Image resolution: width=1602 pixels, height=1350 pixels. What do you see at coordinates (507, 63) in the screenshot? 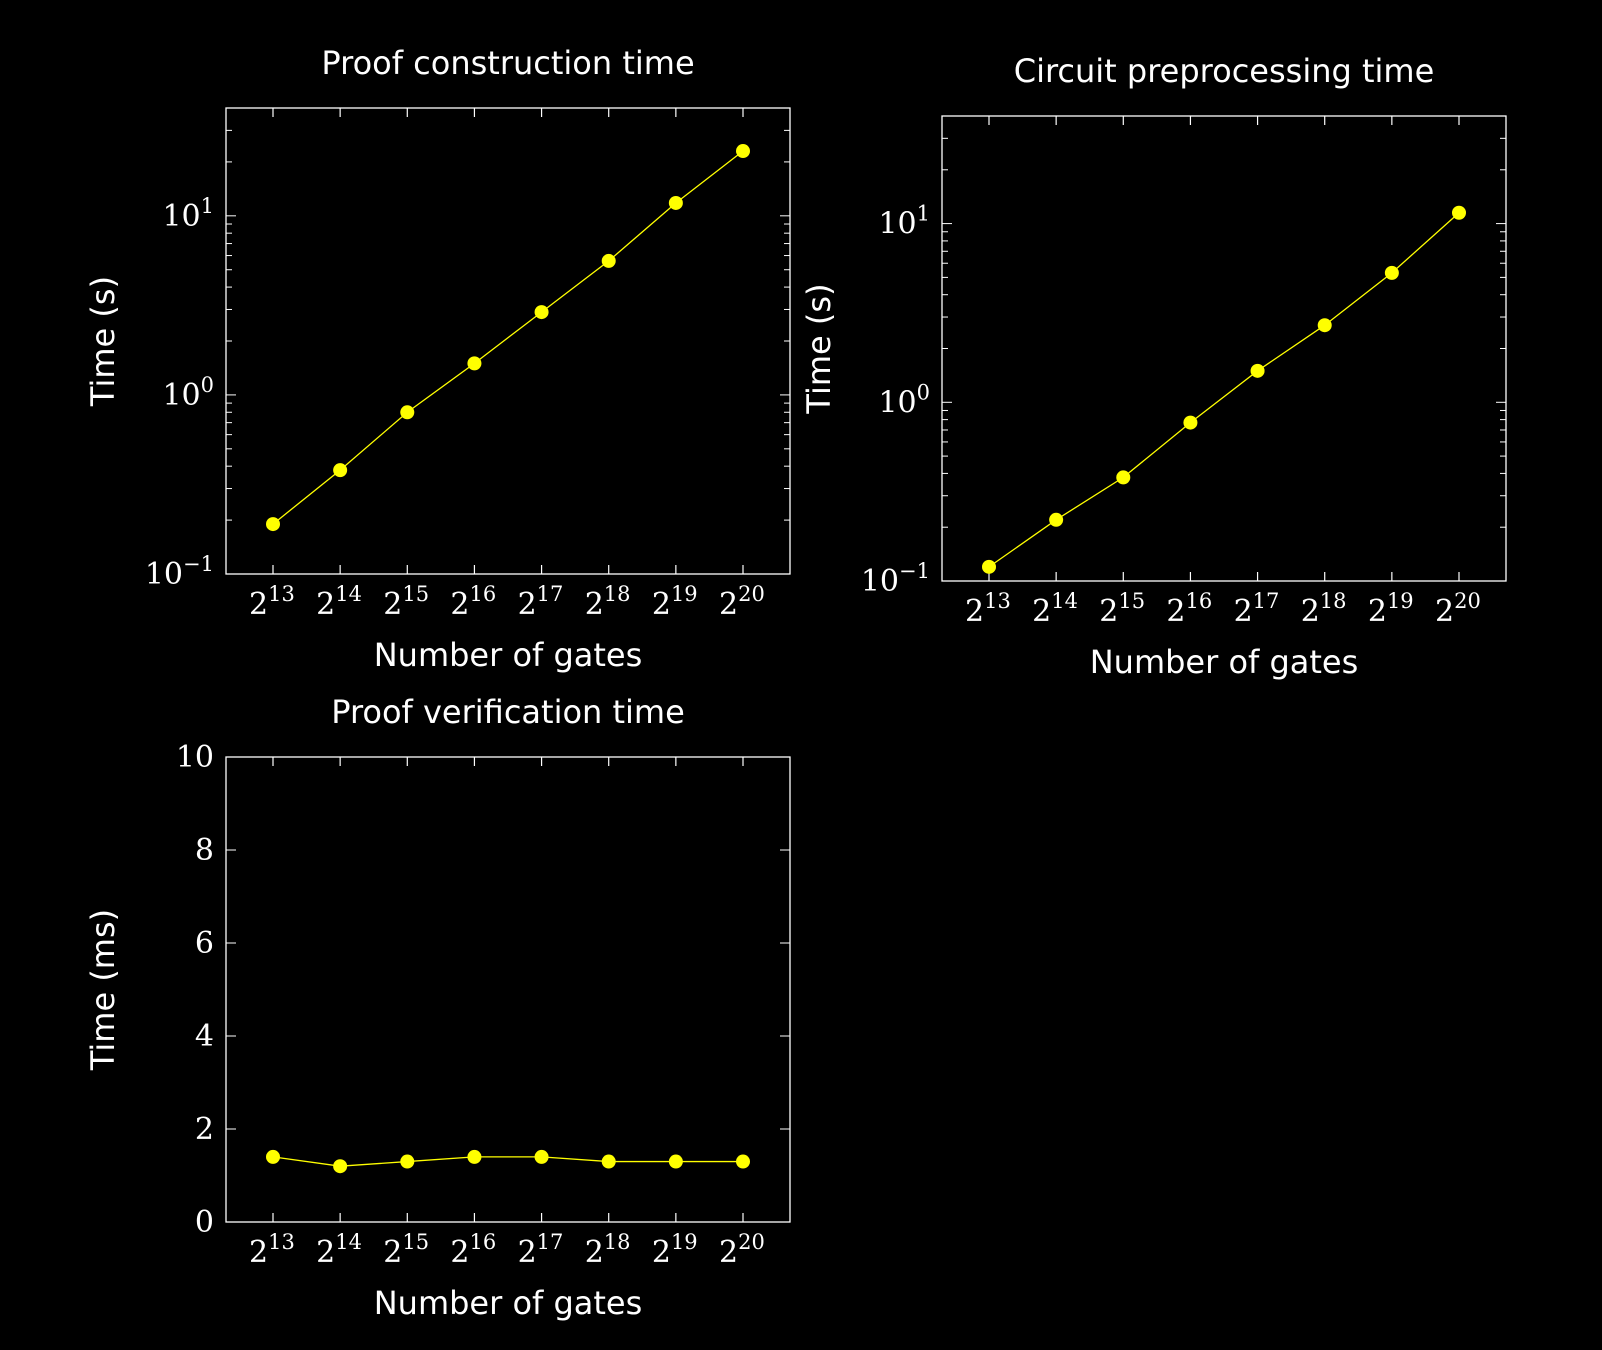
I see `chart-title: Proof construction time` at bounding box center [507, 63].